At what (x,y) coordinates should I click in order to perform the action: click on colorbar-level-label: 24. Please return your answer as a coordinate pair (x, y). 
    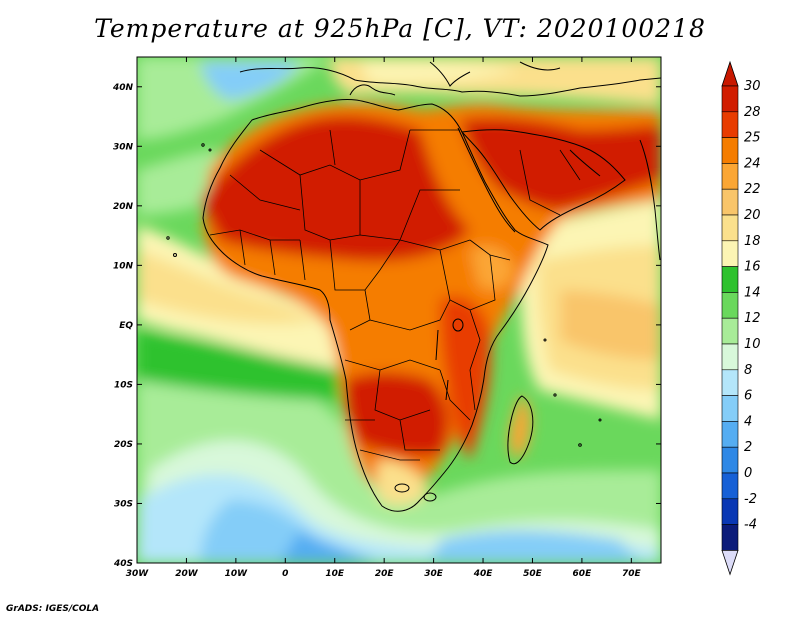
    Looking at the image, I should click on (752, 163).